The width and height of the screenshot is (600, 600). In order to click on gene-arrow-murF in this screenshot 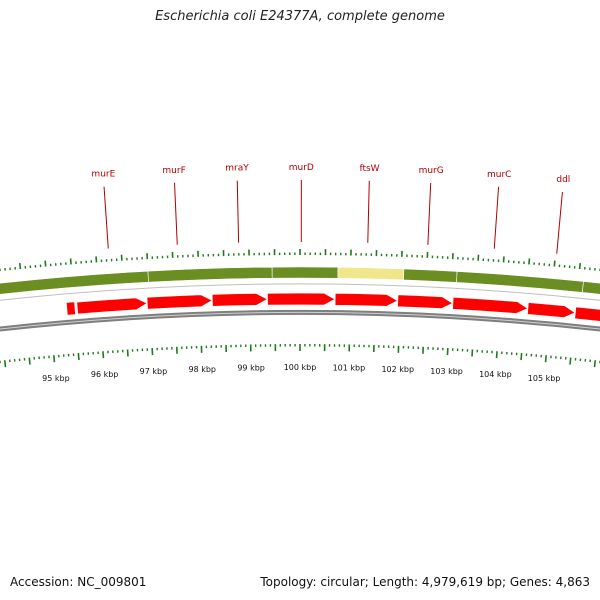, I will do `click(180, 302)`.